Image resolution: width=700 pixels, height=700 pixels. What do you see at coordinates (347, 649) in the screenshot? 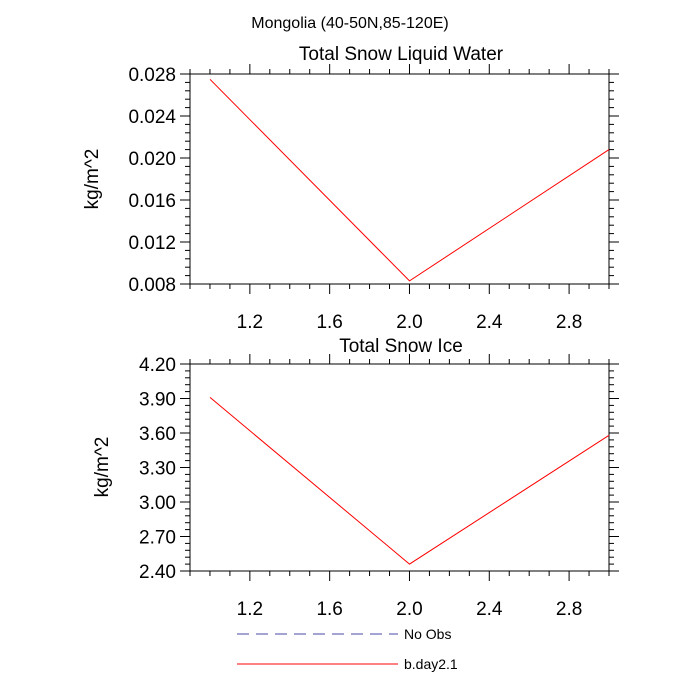
I see `legend: No Obs b.day2.1` at bounding box center [347, 649].